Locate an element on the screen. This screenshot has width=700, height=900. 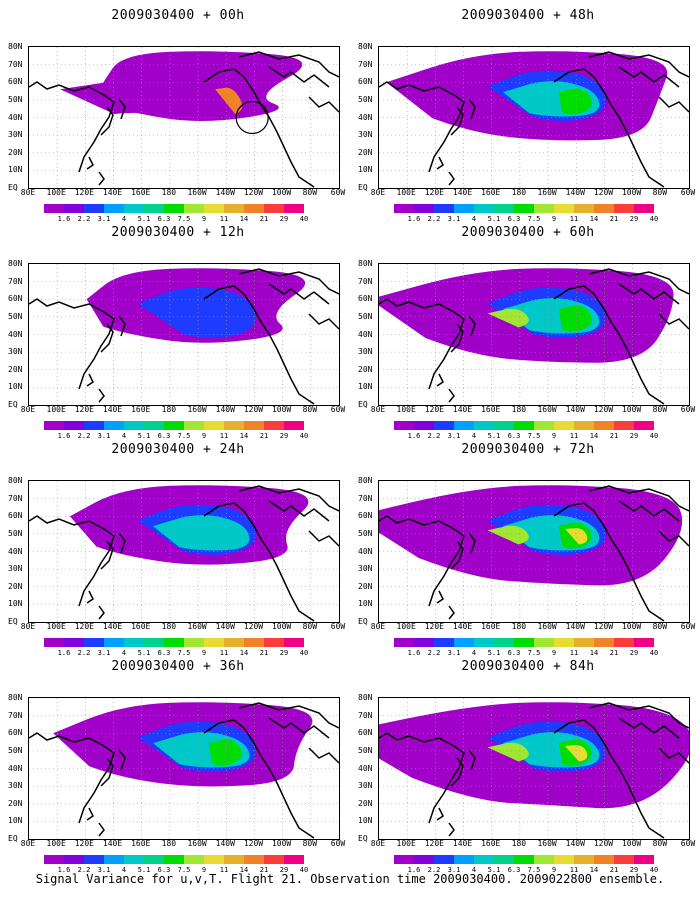
lon-tick-label: 180 is located at coordinates (169, 626).